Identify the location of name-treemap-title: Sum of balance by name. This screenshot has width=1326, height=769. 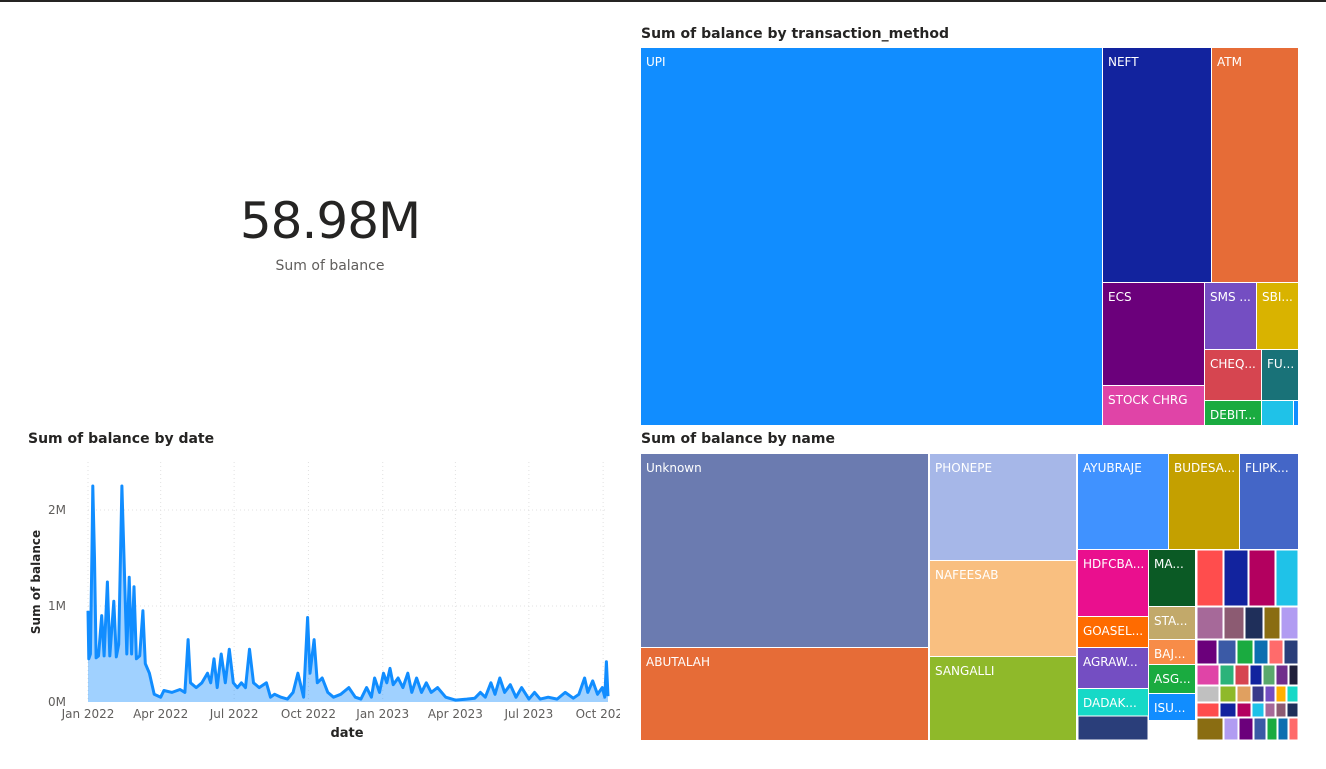
(738, 439).